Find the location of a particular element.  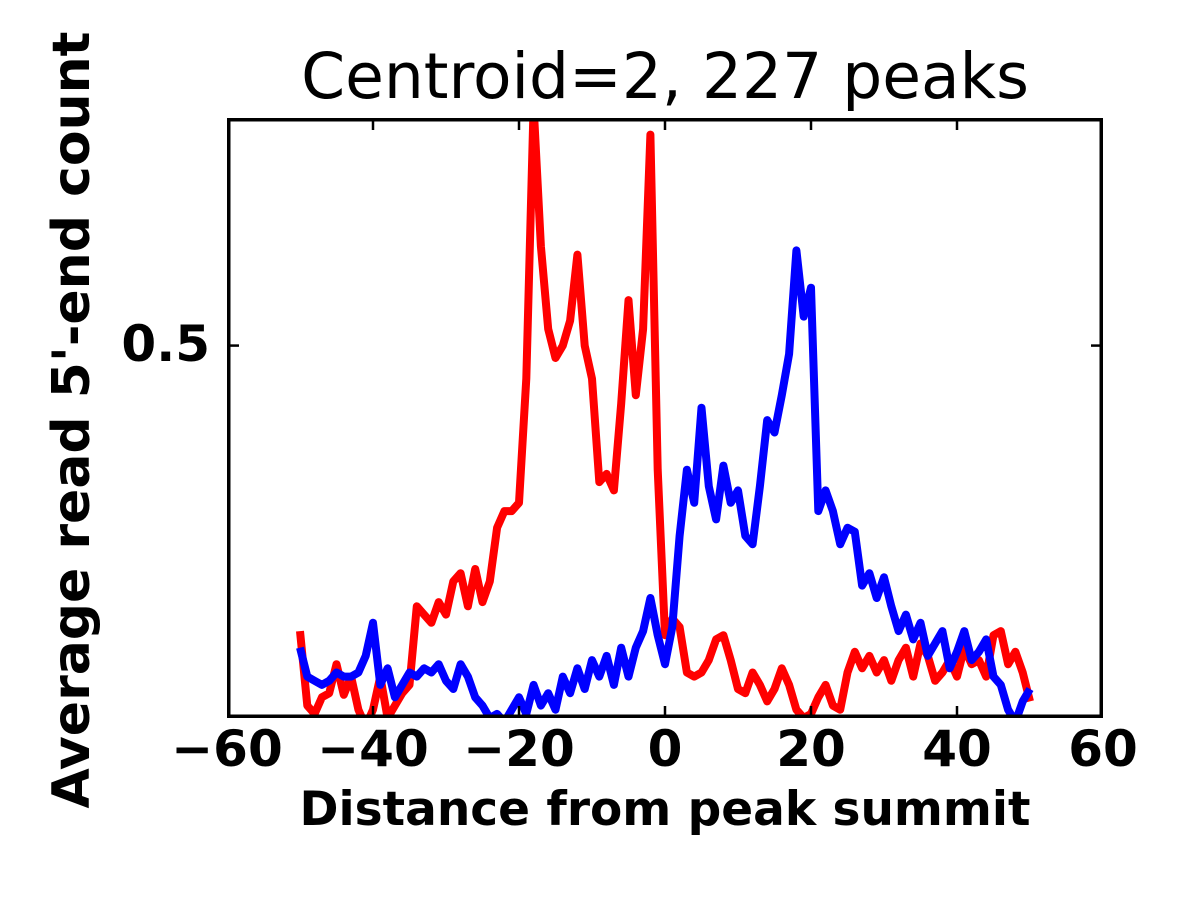

x-tick-label: 20 is located at coordinates (811, 749).